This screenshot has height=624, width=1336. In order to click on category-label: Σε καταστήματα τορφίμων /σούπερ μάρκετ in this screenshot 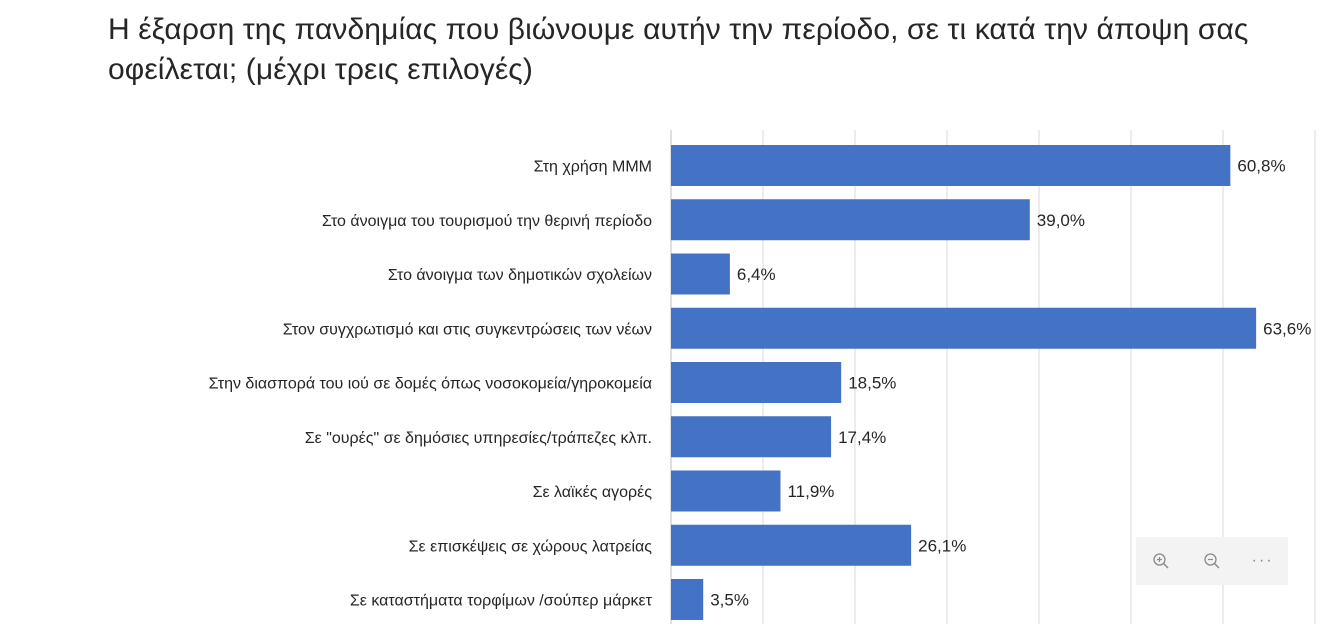, I will do `click(501, 601)`.